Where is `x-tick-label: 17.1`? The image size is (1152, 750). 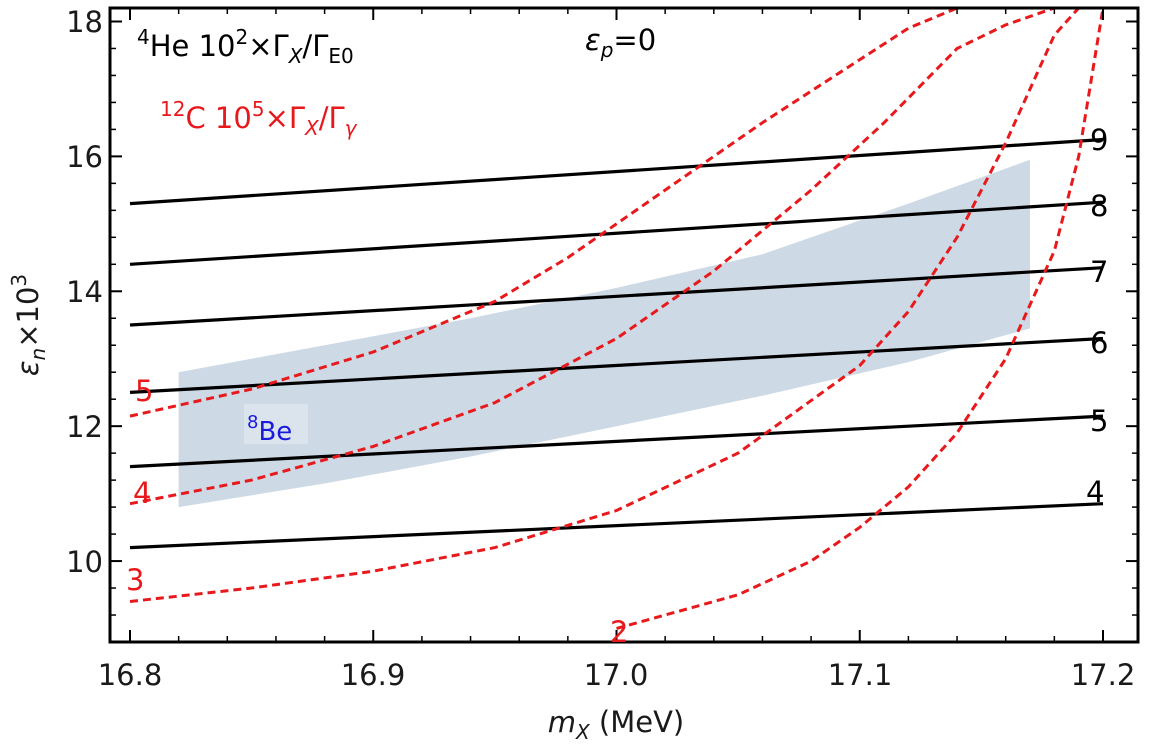
x-tick-label: 17.1 is located at coordinates (860, 675).